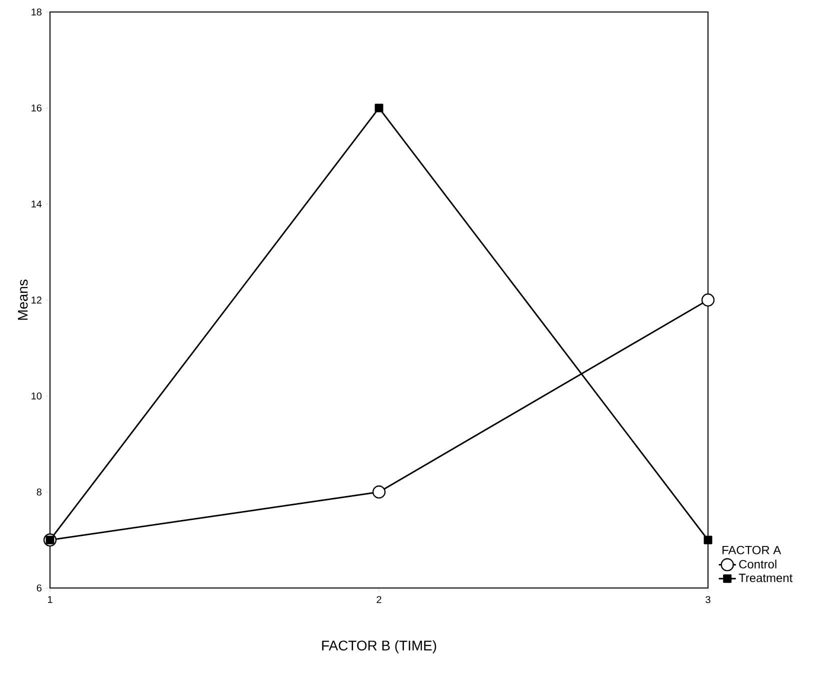 This screenshot has width=838, height=700. Describe the element at coordinates (752, 550) in the screenshot. I see `legend-title: FACTOR A` at that location.